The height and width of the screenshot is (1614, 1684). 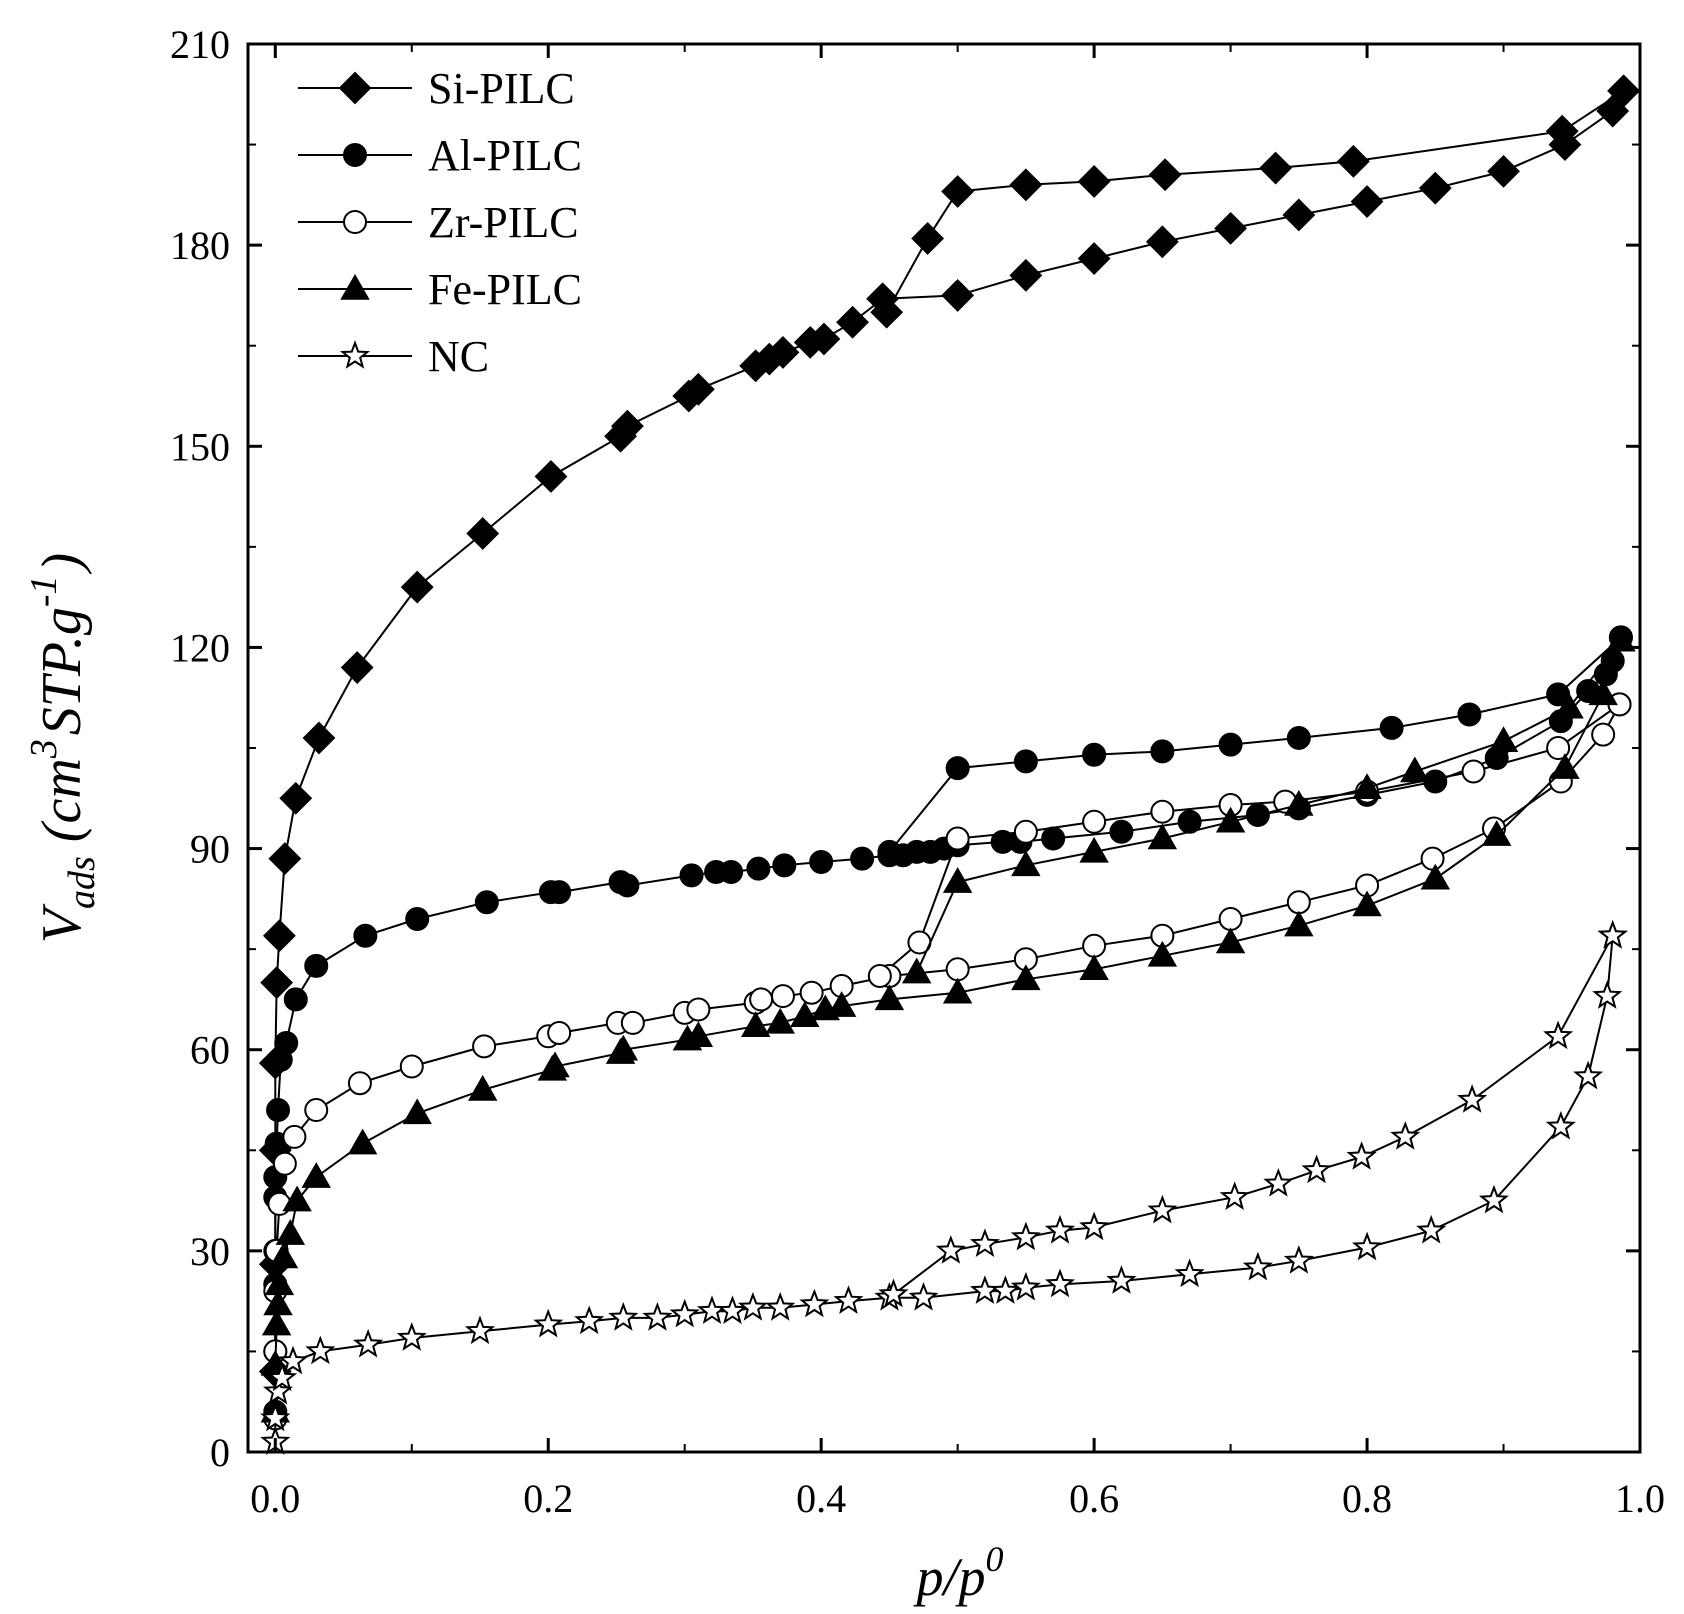 I want to click on y-axis-title: Vads (cm3 STP.g-1), so click(x=63, y=748).